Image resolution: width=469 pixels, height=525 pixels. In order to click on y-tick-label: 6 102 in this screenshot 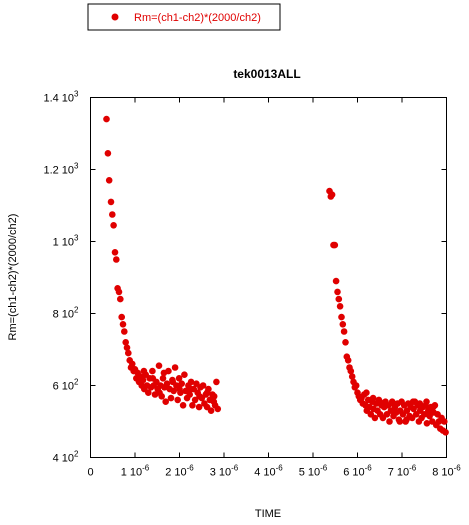, I will do `click(66, 385)`.